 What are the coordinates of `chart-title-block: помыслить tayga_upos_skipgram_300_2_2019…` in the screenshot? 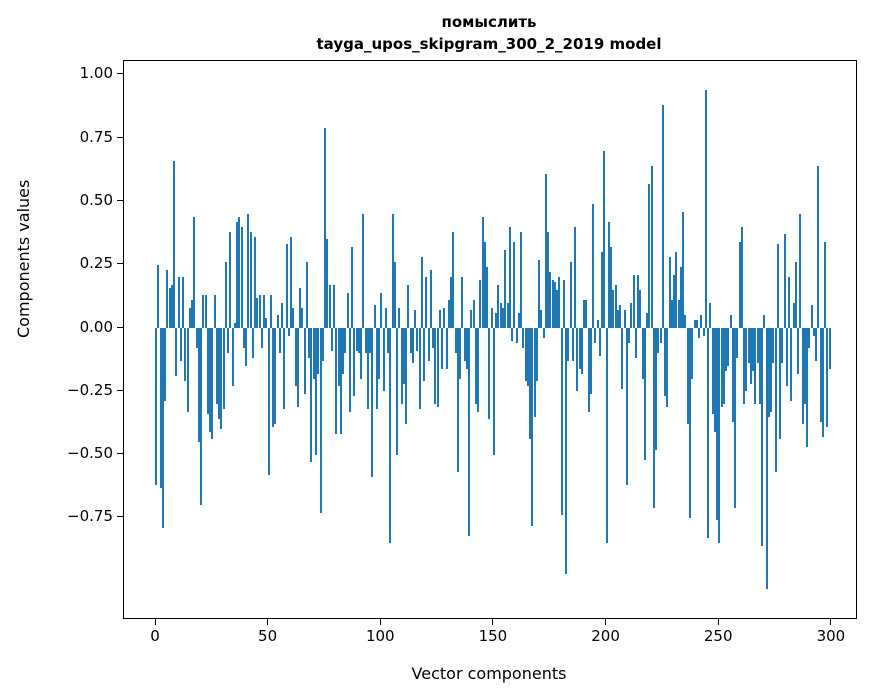 It's located at (489, 34).